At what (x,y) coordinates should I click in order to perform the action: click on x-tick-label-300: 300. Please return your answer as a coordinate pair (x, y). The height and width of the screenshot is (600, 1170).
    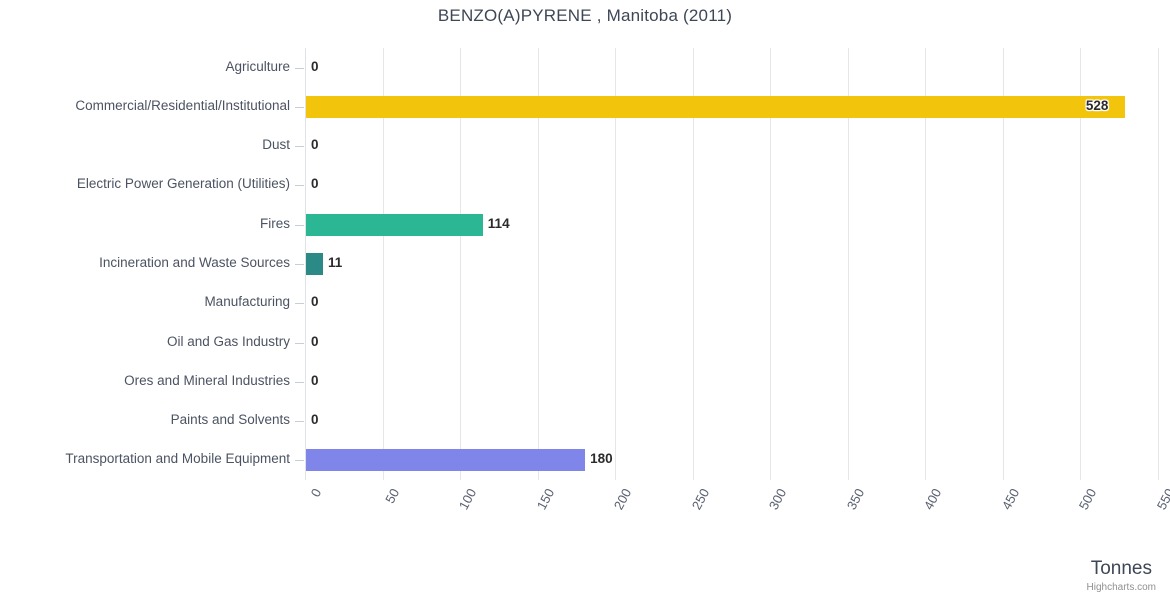
    Looking at the image, I should click on (778, 499).